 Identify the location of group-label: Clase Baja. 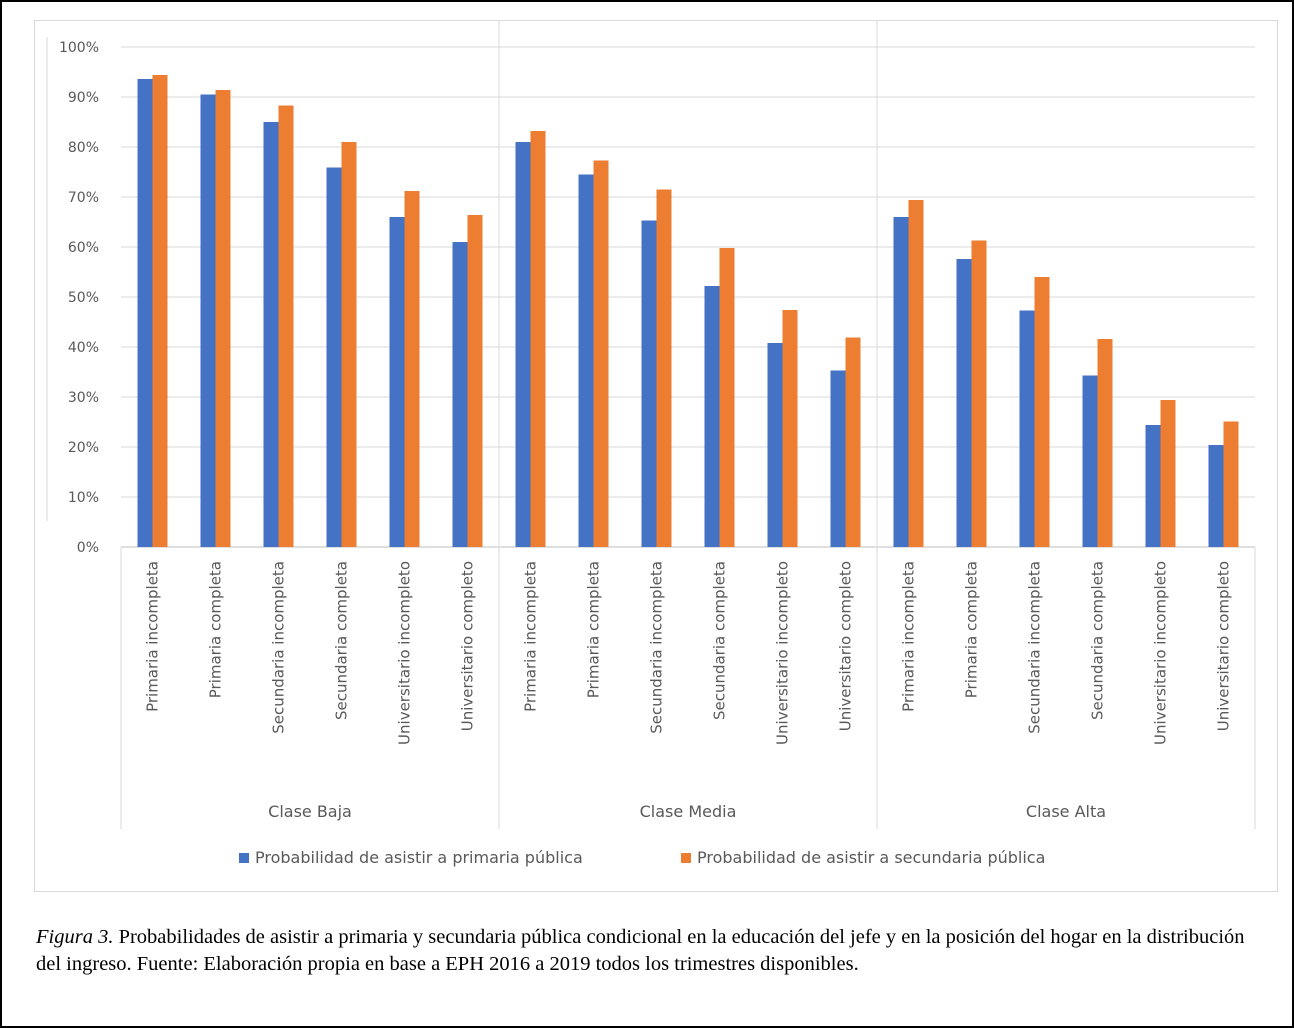
(310, 811).